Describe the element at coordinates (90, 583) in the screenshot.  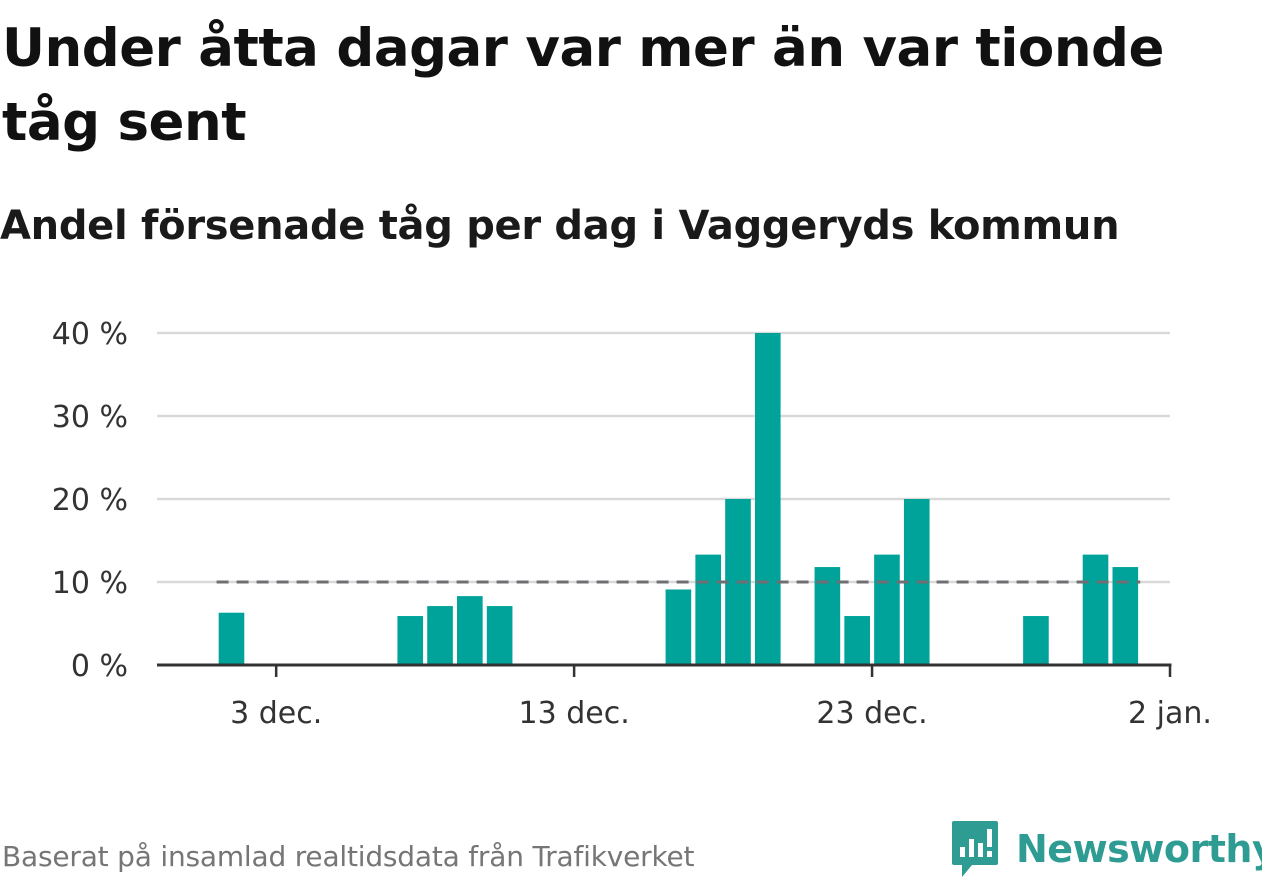
I see `y-tick-label: 10 %` at that location.